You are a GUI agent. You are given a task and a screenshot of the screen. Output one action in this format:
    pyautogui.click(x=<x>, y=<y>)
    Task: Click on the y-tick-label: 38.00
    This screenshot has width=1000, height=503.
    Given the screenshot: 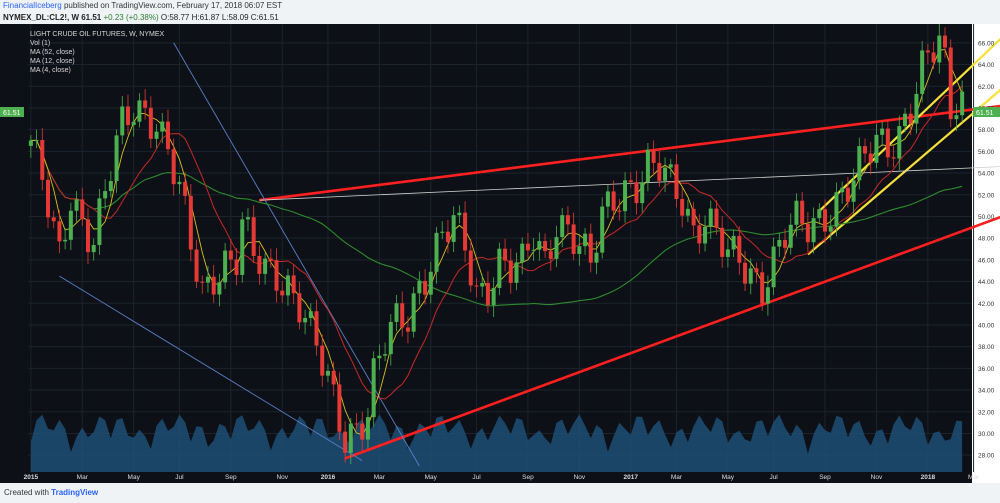 What is the action you would take?
    pyautogui.click(x=986, y=347)
    